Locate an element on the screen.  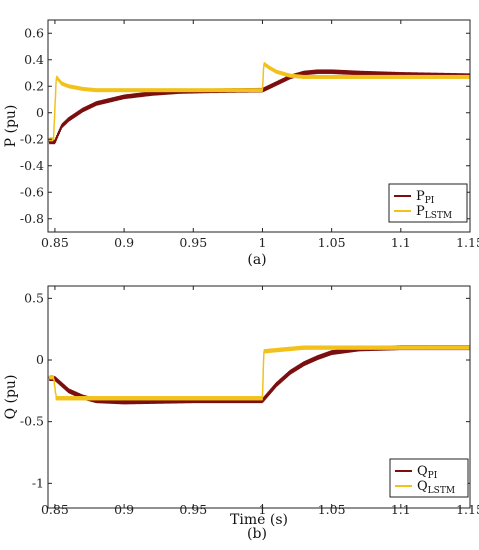
legend-label: QLSTM is located at coordinates (436, 487).